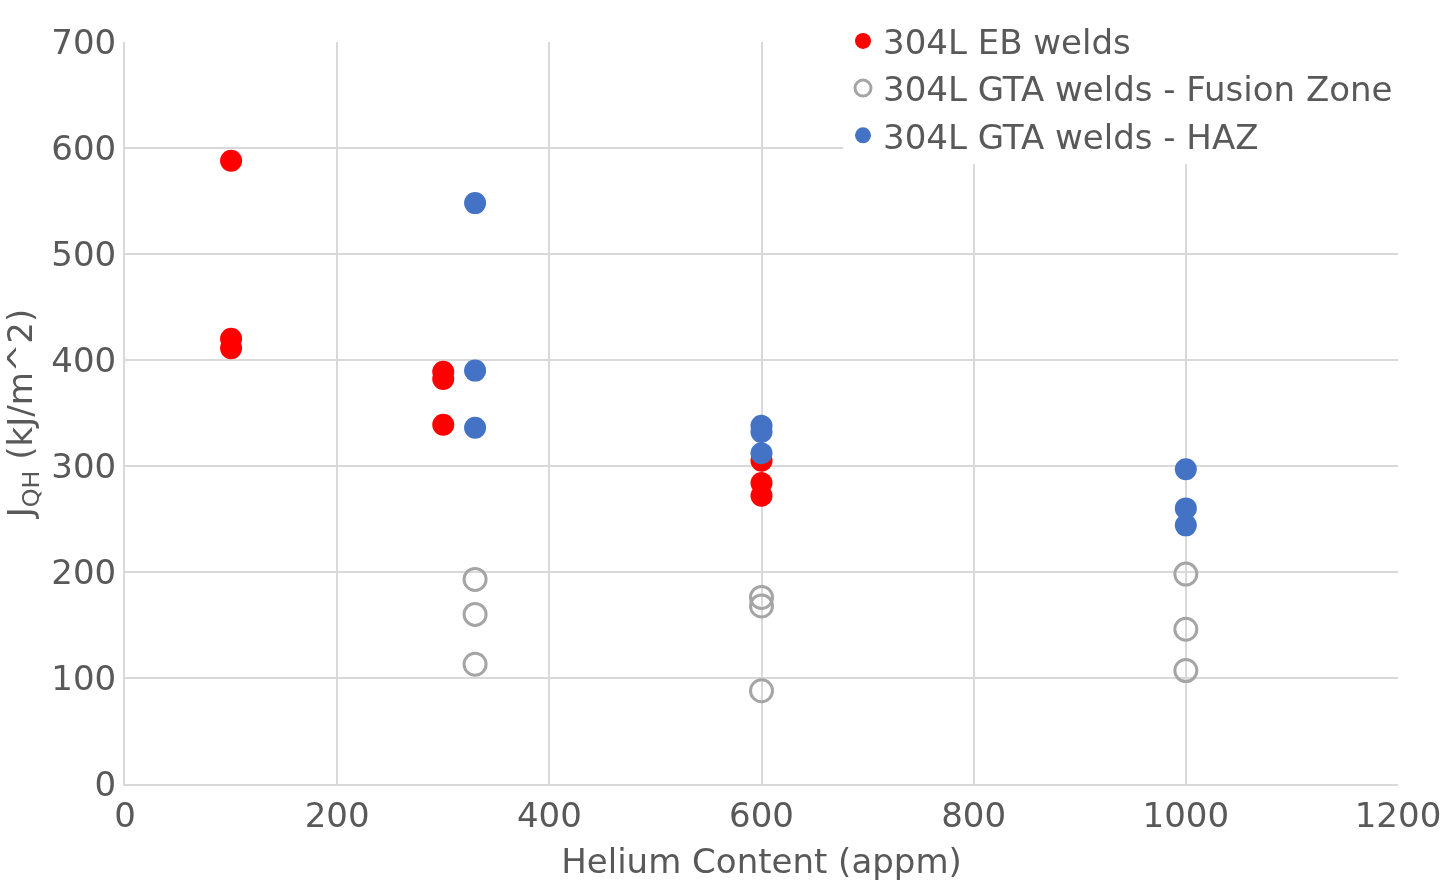  What do you see at coordinates (84, 359) in the screenshot?
I see `y-tick-label: 400` at bounding box center [84, 359].